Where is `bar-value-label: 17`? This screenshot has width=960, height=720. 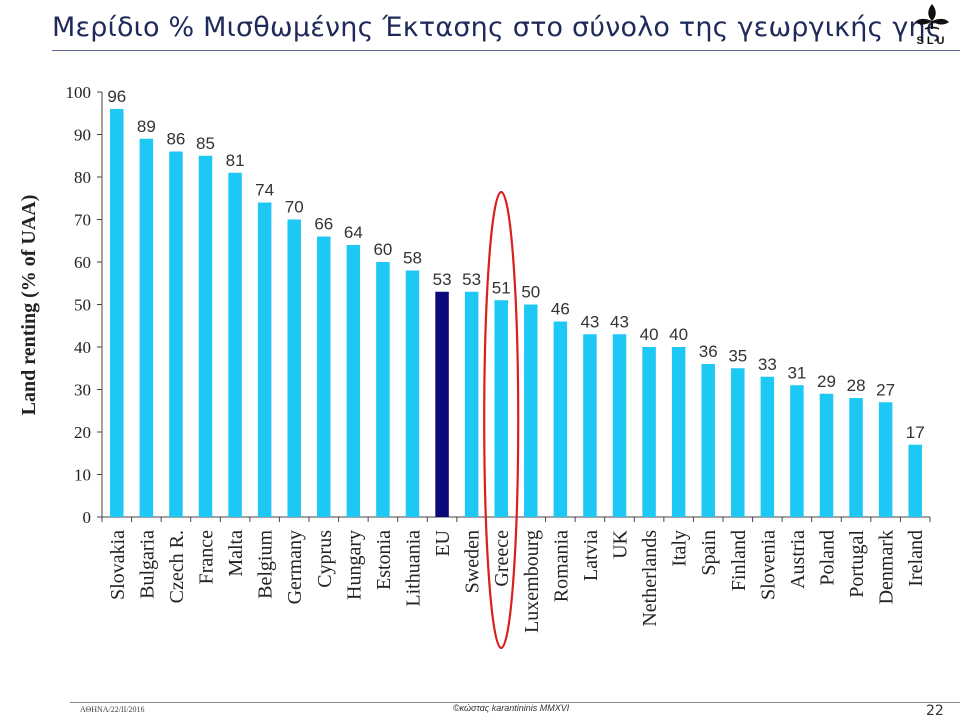 bar-value-label: 17 is located at coordinates (915, 432).